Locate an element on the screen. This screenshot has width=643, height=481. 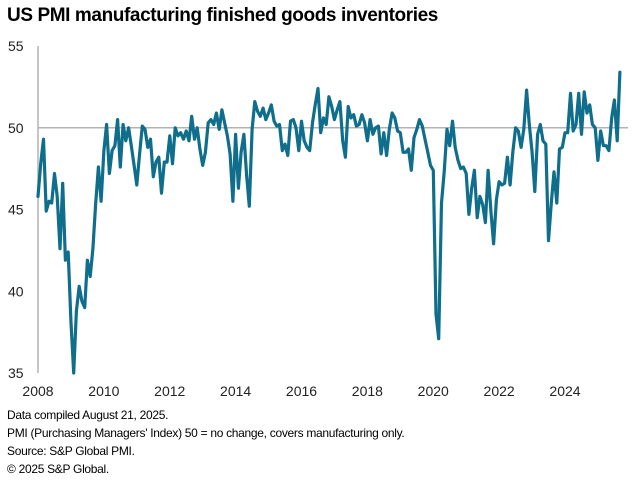
x-tick-label: 2012 is located at coordinates (169, 391).